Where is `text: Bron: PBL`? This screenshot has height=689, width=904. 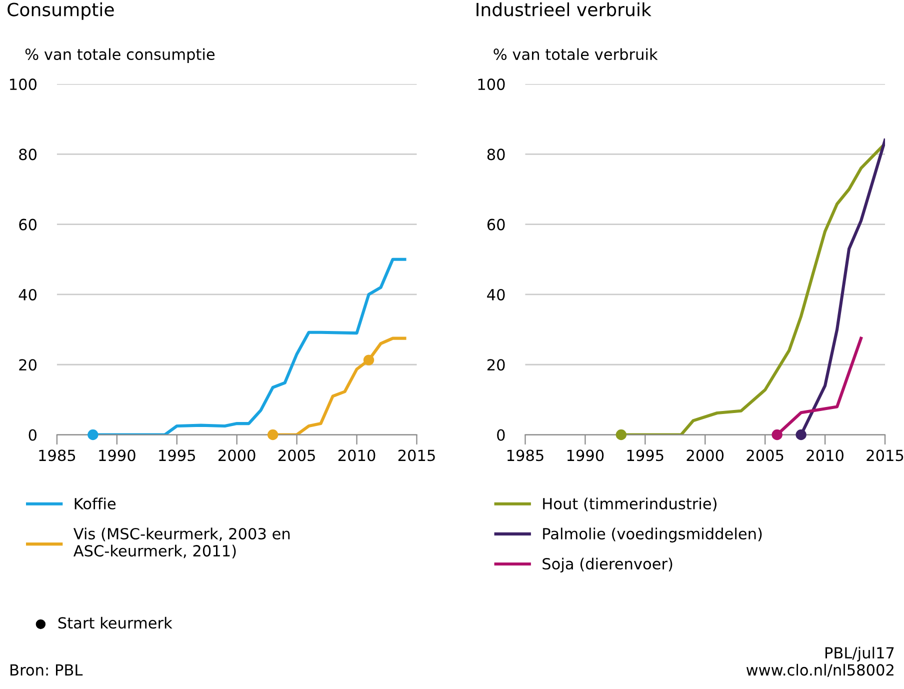 text: Bron: PBL is located at coordinates (46, 670).